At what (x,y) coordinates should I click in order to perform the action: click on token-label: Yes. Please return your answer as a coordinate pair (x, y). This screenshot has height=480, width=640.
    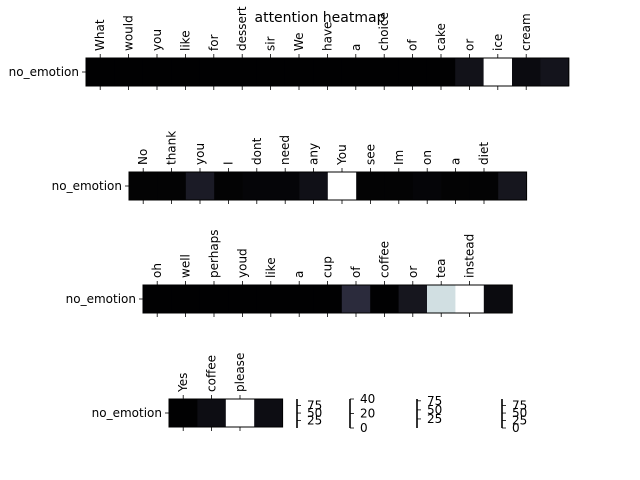
    Looking at the image, I should click on (183, 383).